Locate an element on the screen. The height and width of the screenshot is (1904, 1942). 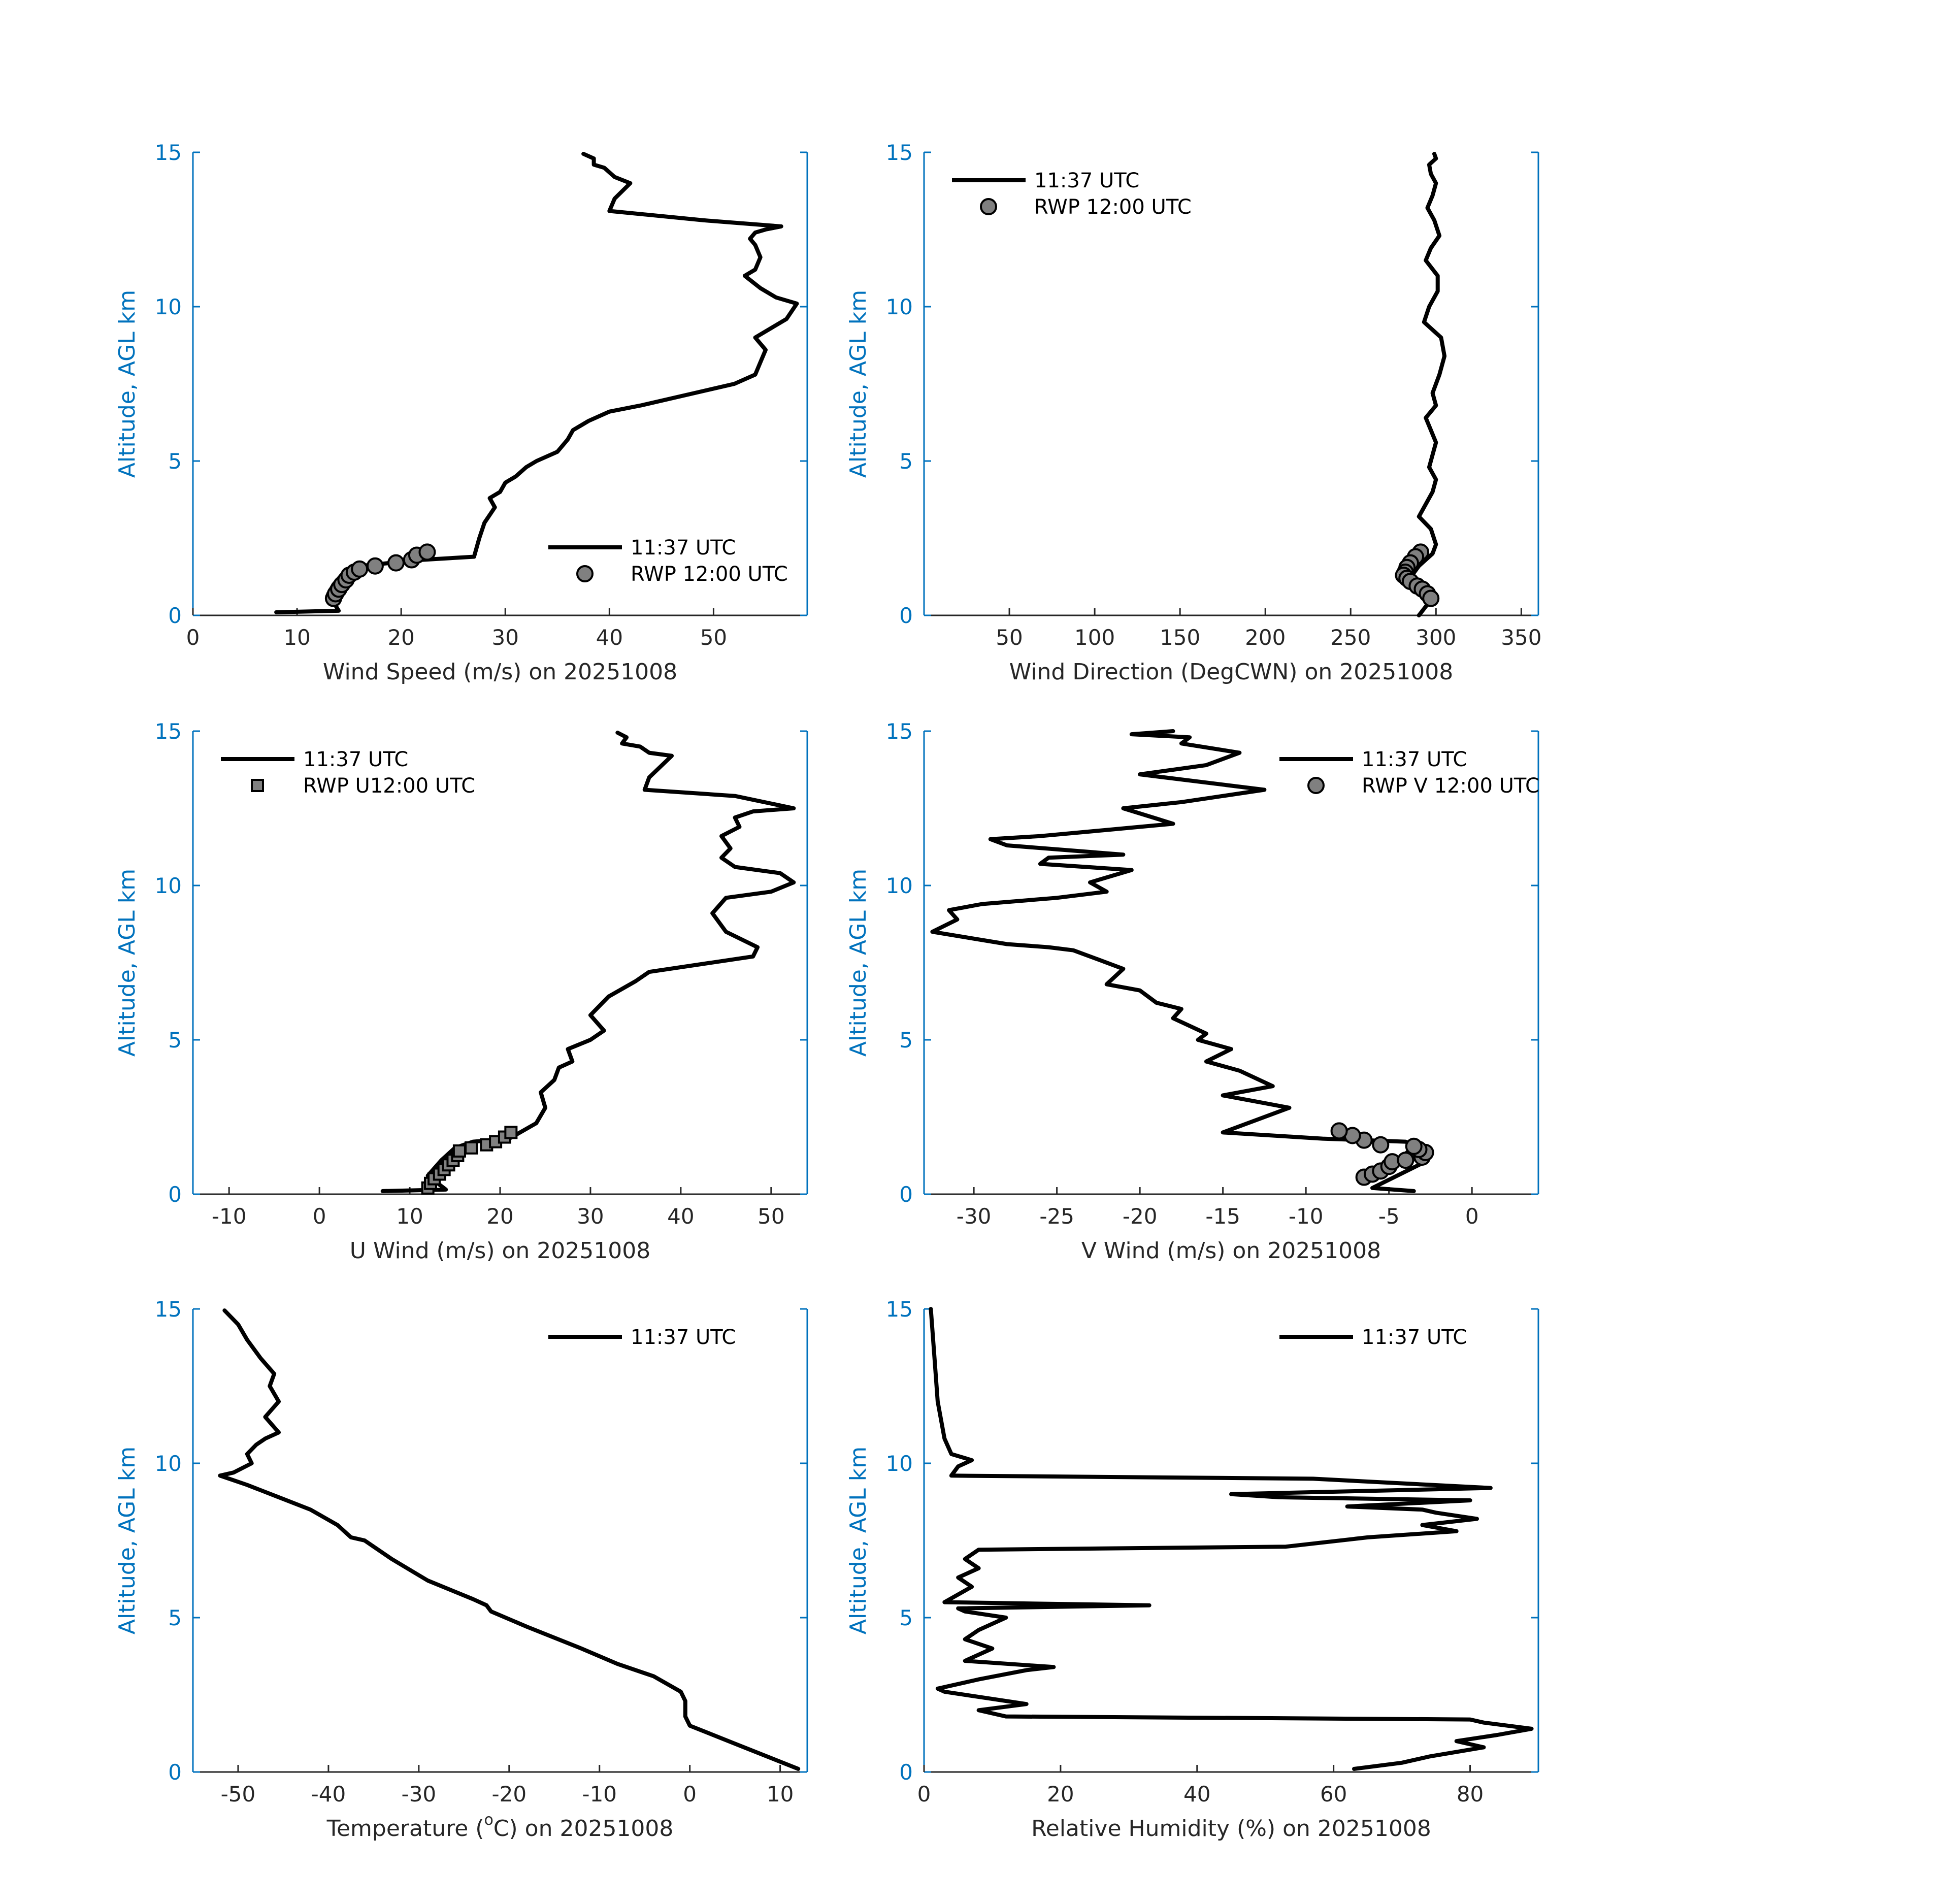
x-tick-label: -5 is located at coordinates (1389, 1217).